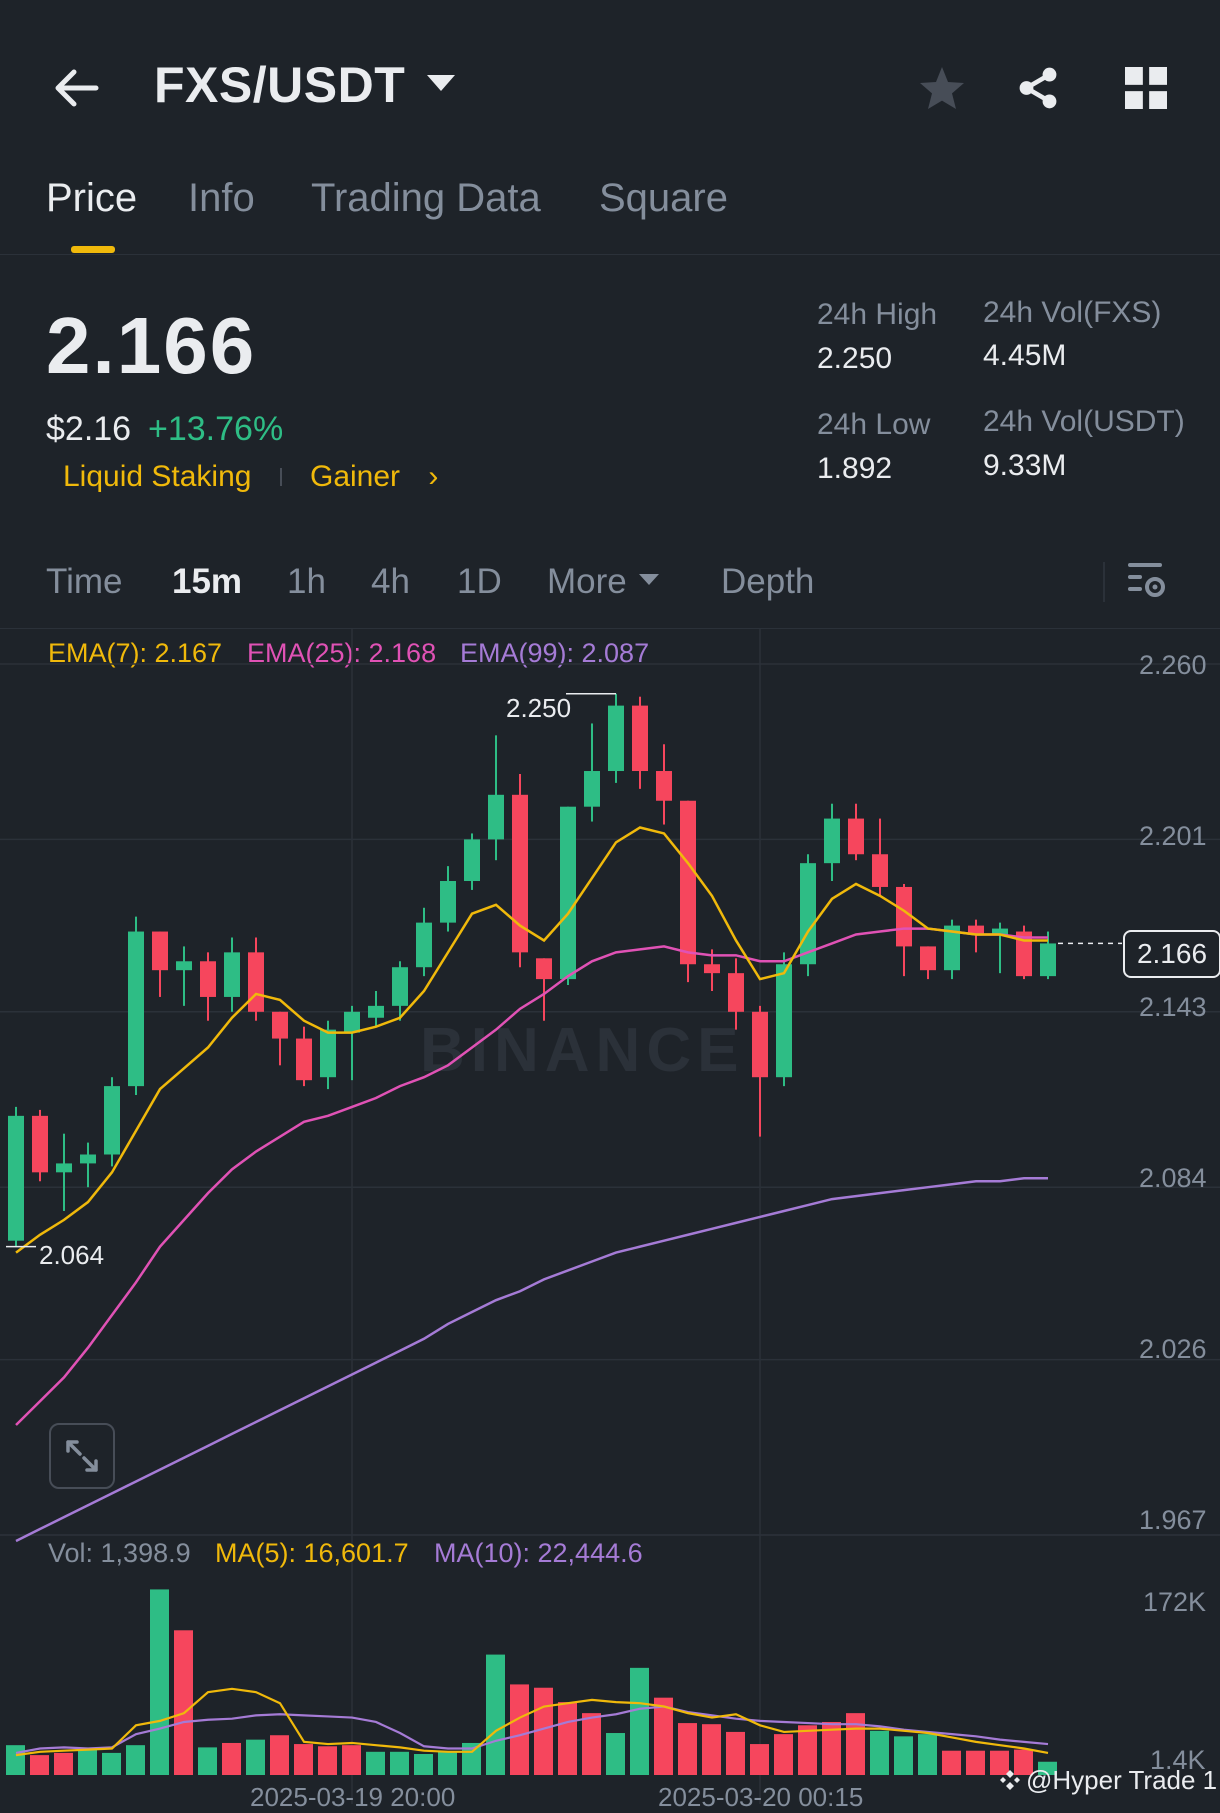 The image size is (1220, 1813). I want to click on tab-trading-data: Trading Data, so click(426, 198).